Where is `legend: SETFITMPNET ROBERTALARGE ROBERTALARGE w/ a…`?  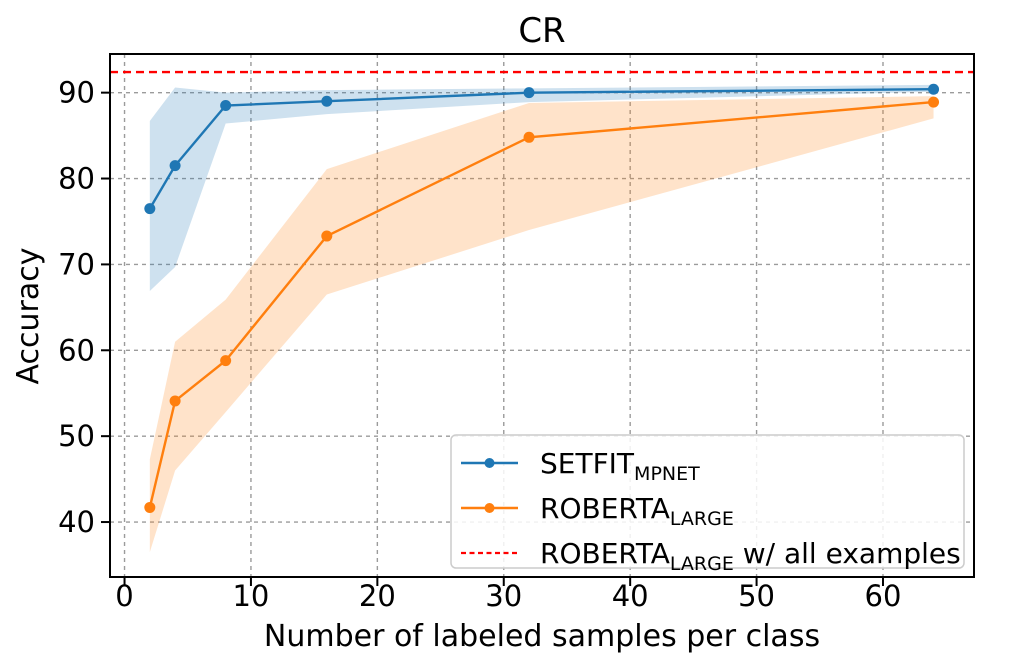
legend: SETFITMPNET ROBERTALARGE ROBERTALARGE w/ a… is located at coordinates (707, 504).